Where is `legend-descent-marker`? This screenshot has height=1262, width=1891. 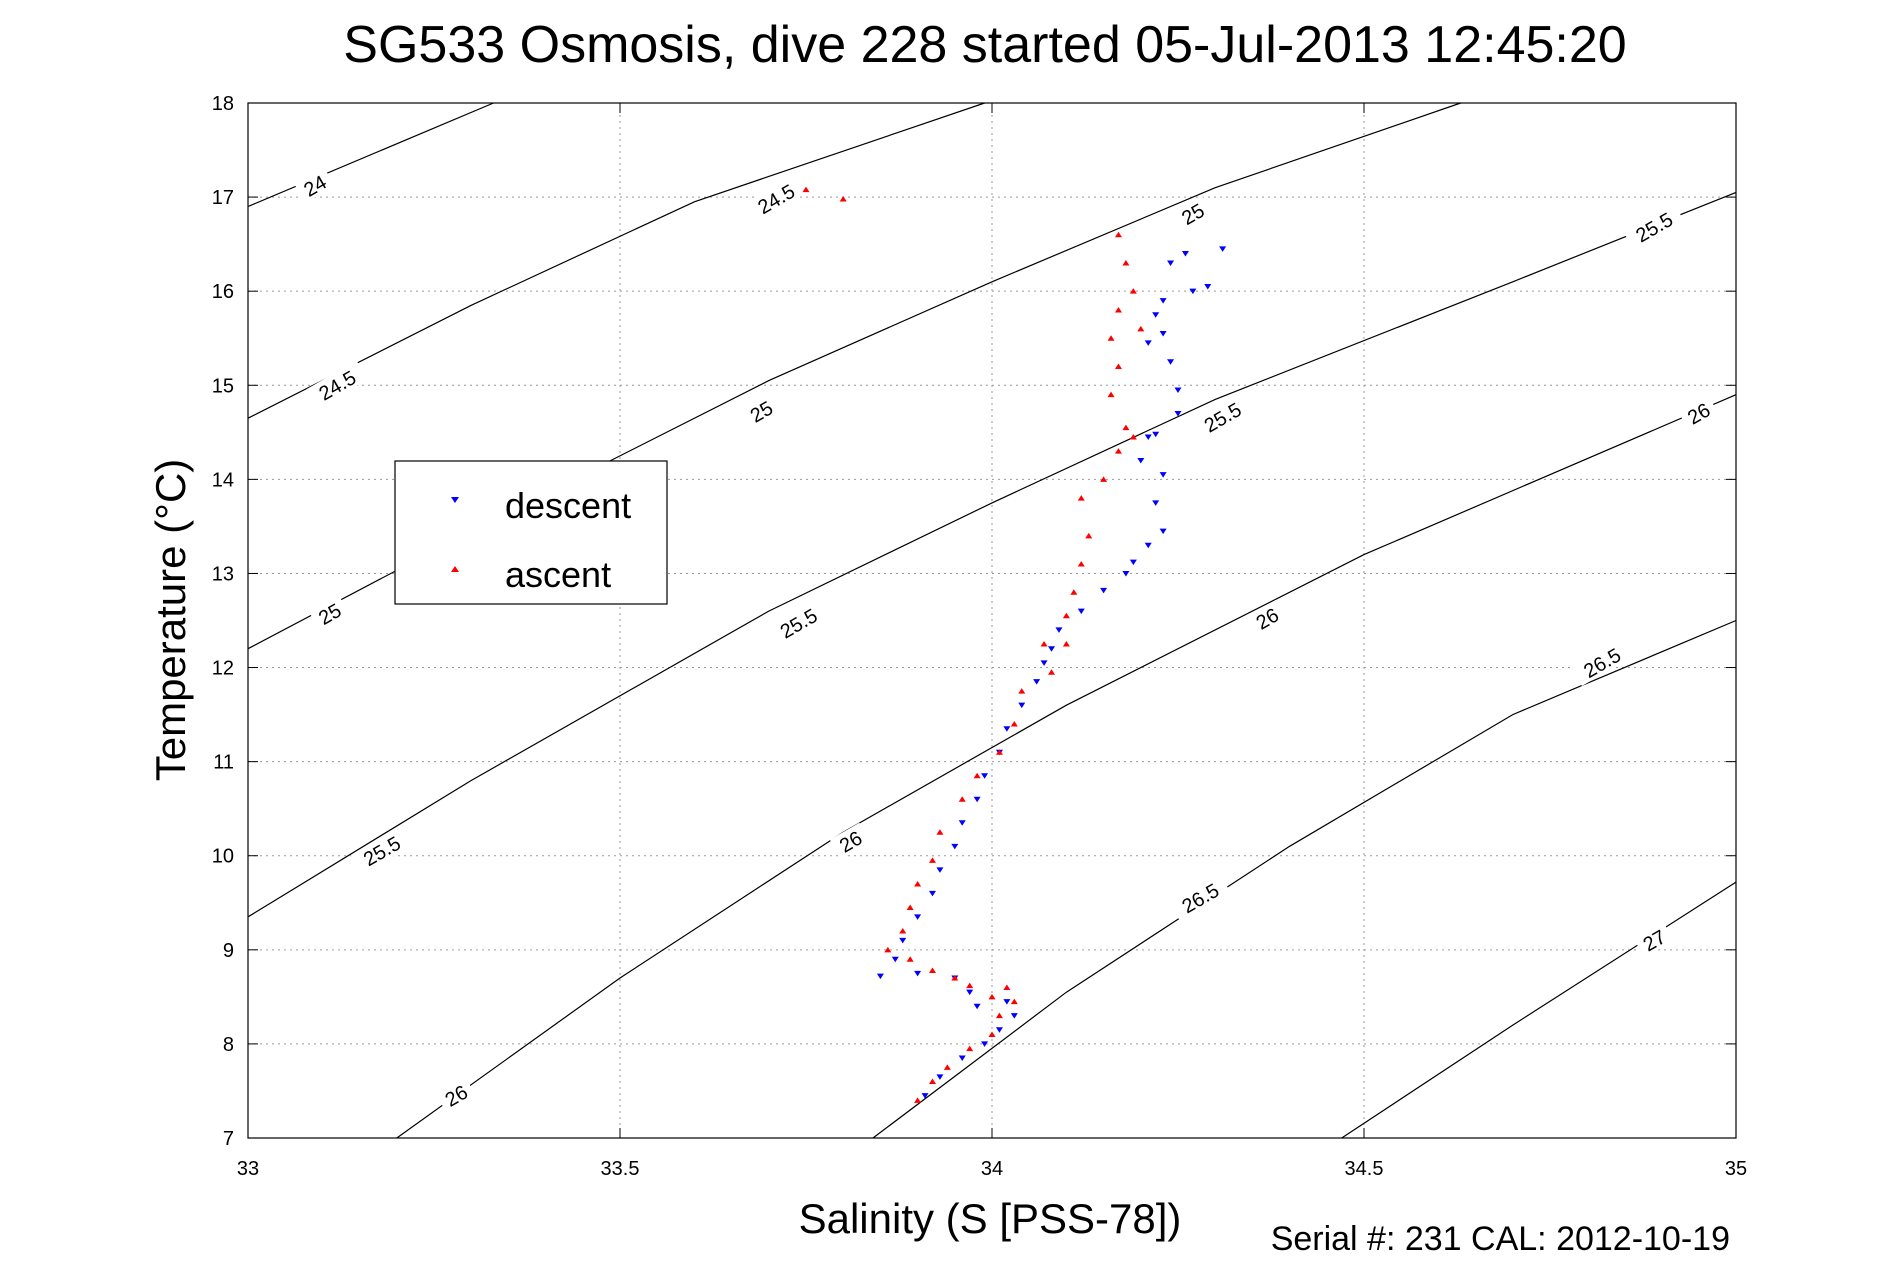 legend-descent-marker is located at coordinates (455, 500).